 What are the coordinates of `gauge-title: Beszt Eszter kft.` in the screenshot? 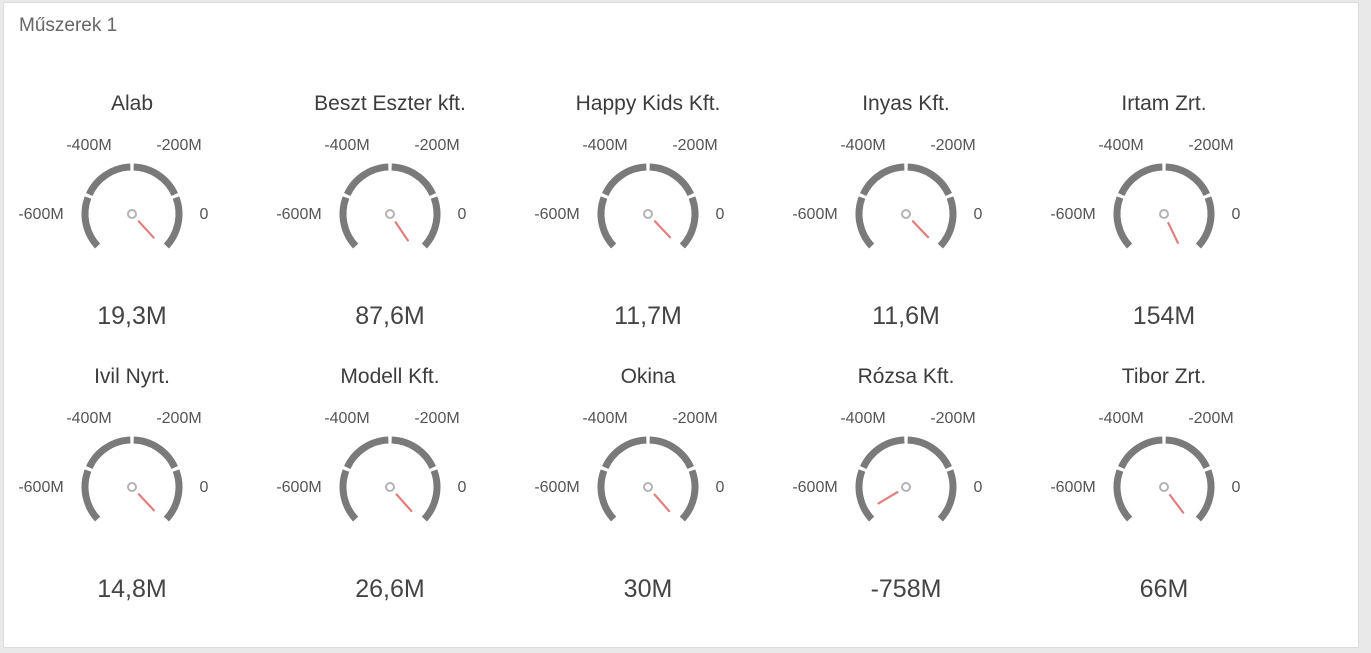 It's located at (390, 103).